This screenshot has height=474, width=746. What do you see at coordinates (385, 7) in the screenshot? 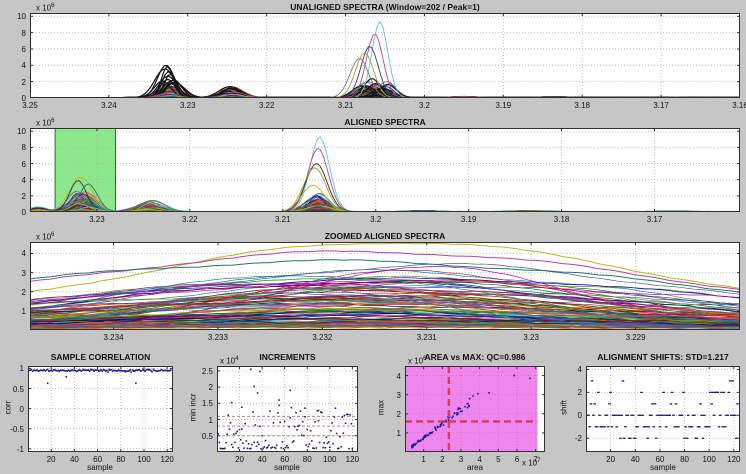
I see `unaligned-spectra-title: UNALIGNED SPECTRA (Window=202 / Peak=1)` at bounding box center [385, 7].